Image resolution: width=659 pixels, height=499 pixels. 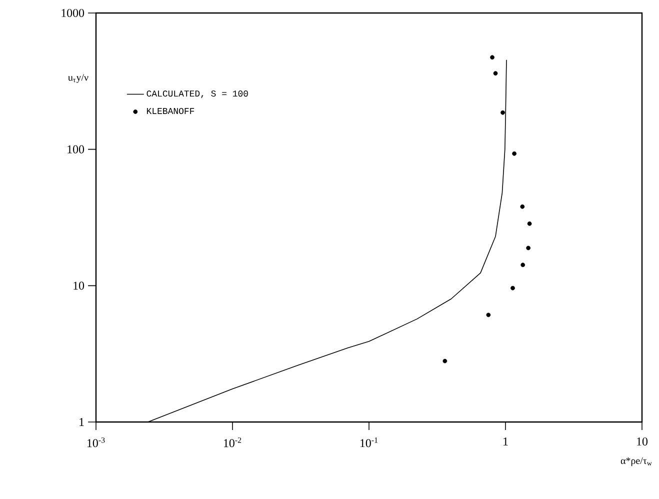 What do you see at coordinates (642, 441) in the screenshot?
I see `x-tick-label: 10` at bounding box center [642, 441].